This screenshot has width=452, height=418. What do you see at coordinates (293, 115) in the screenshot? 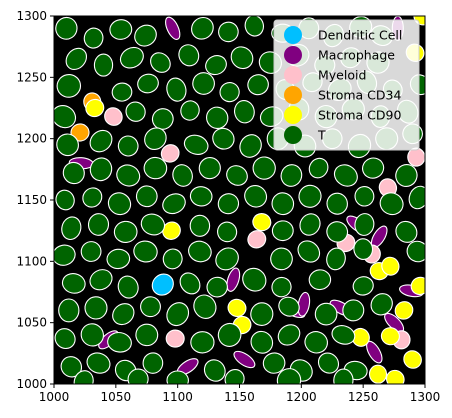
I see `legend-marker-stroma-cd90` at bounding box center [293, 115].